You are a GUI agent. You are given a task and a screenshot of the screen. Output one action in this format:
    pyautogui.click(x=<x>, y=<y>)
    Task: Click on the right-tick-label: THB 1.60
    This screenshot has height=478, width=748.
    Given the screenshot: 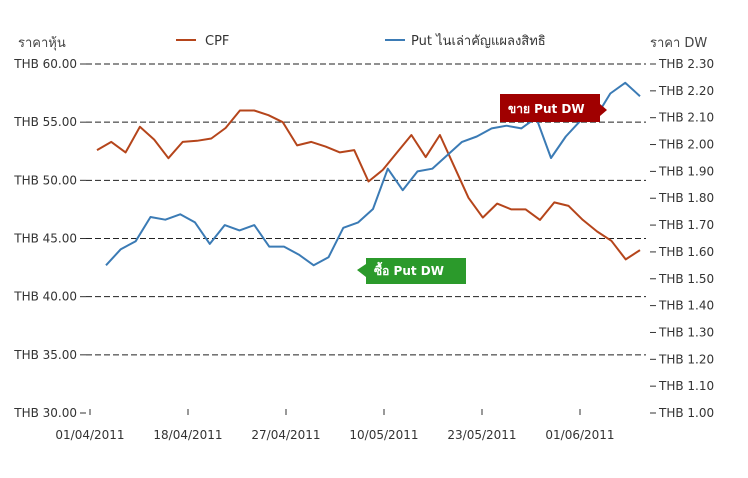 What is the action you would take?
    pyautogui.click(x=686, y=252)
    